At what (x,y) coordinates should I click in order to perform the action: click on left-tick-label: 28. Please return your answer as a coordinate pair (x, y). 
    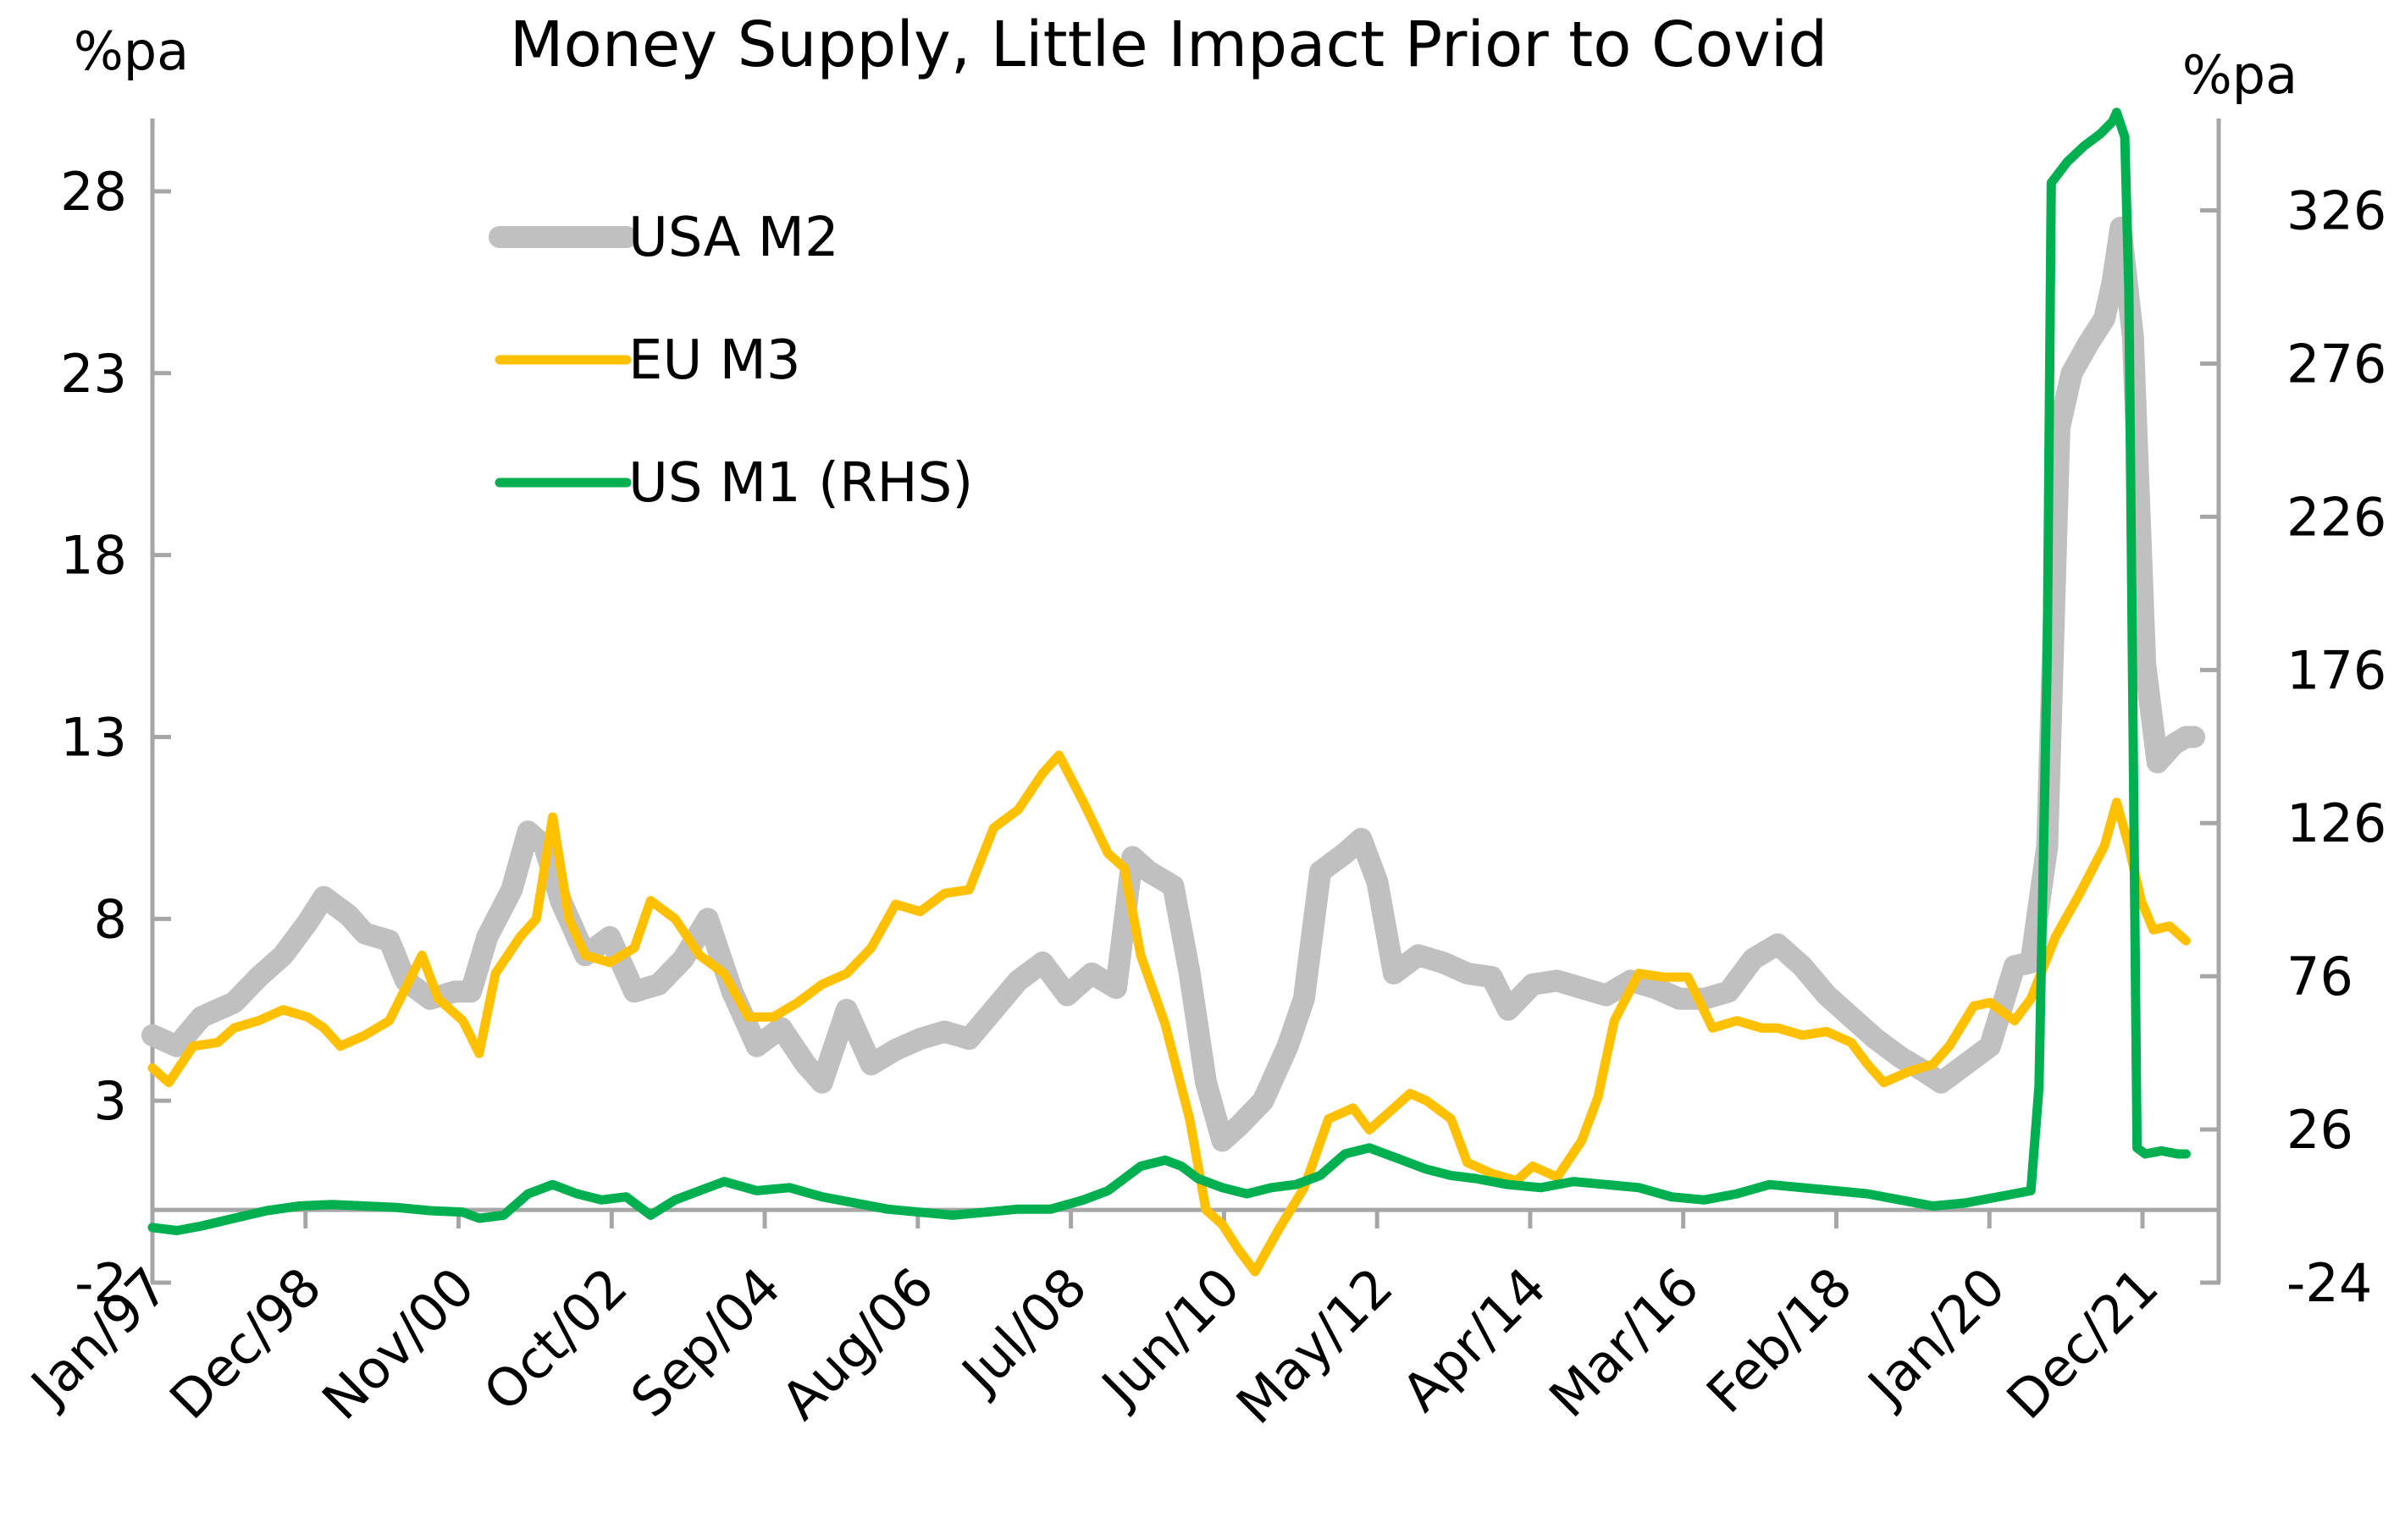
    Looking at the image, I should click on (94, 192).